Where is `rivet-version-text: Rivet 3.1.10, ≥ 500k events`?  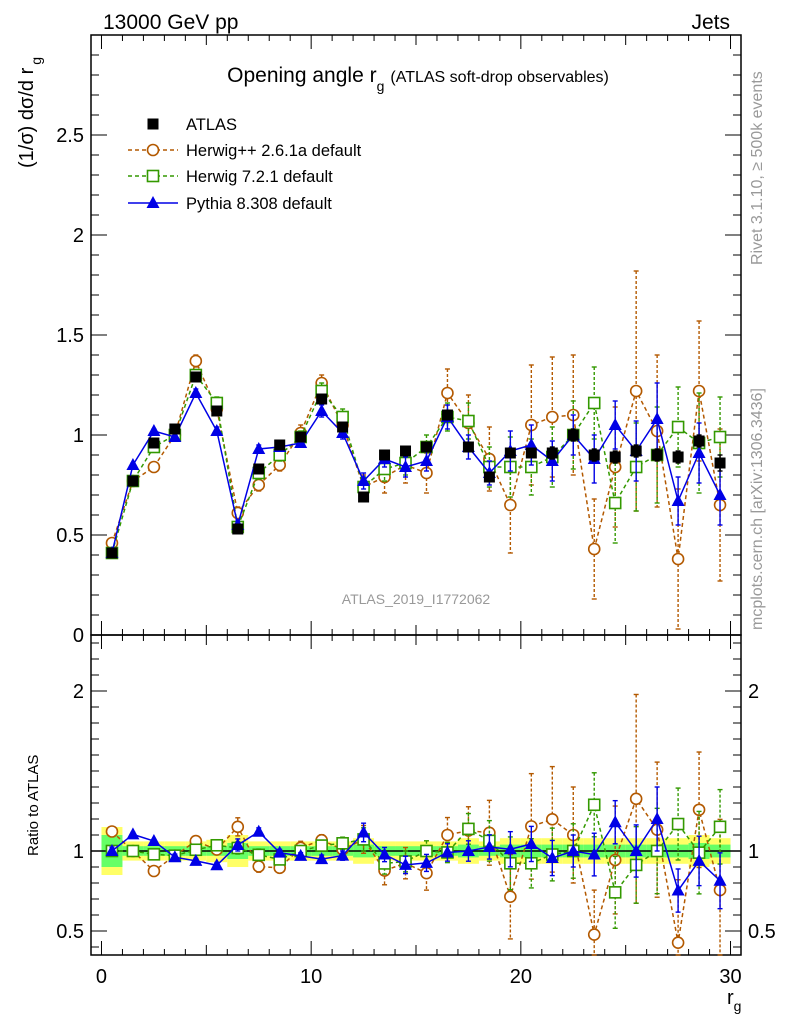 rivet-version-text: Rivet 3.1.10, ≥ 500k events is located at coordinates (757, 168).